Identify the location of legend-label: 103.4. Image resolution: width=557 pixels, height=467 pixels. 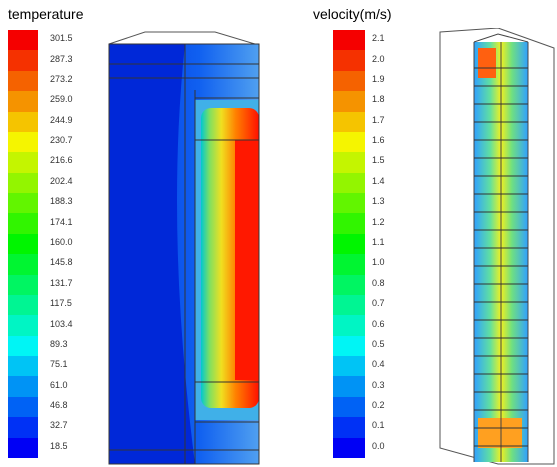
(61, 323).